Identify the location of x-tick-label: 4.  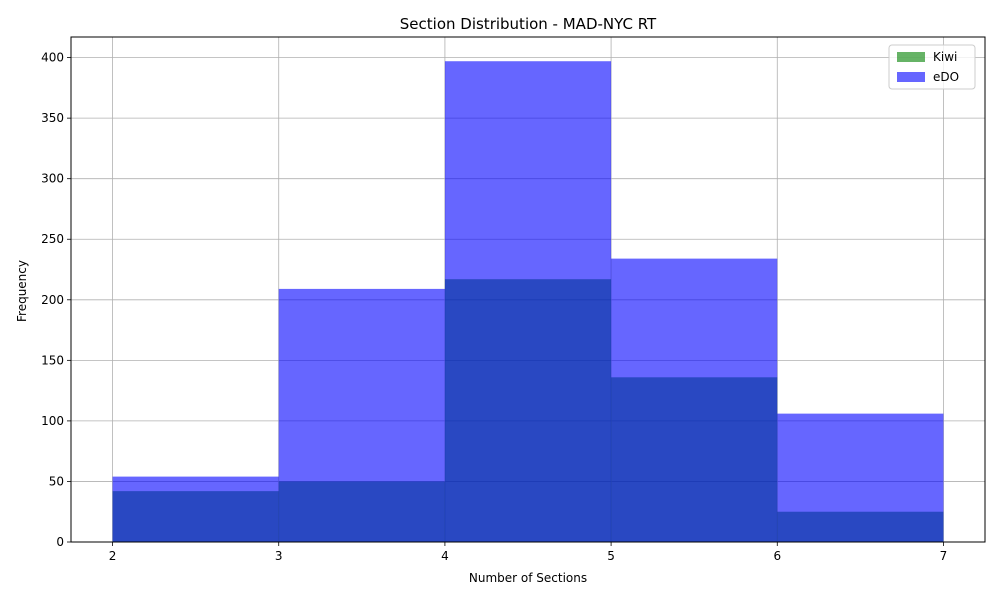
(445, 556).